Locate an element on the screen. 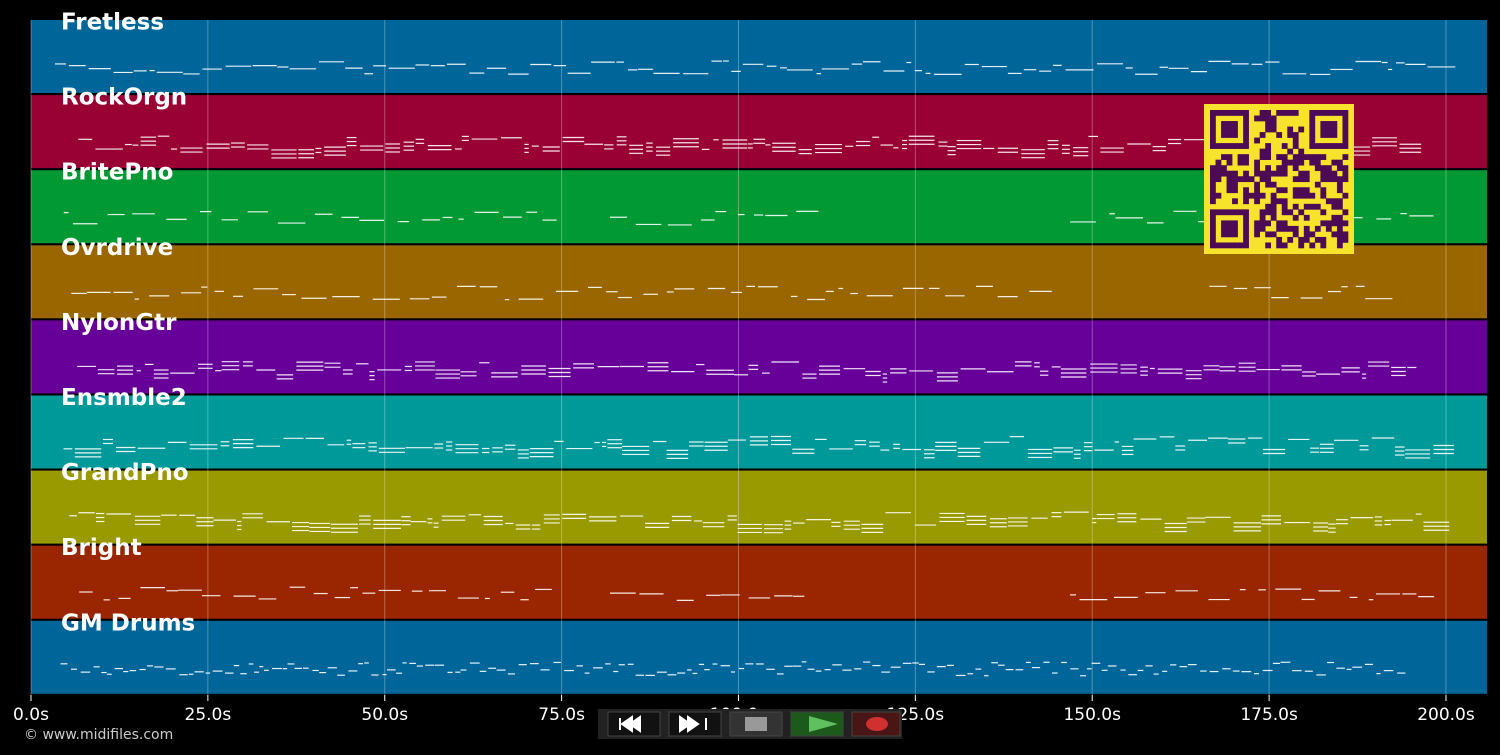 The height and width of the screenshot is (755, 1500). track-name: Bright is located at coordinates (101, 548).